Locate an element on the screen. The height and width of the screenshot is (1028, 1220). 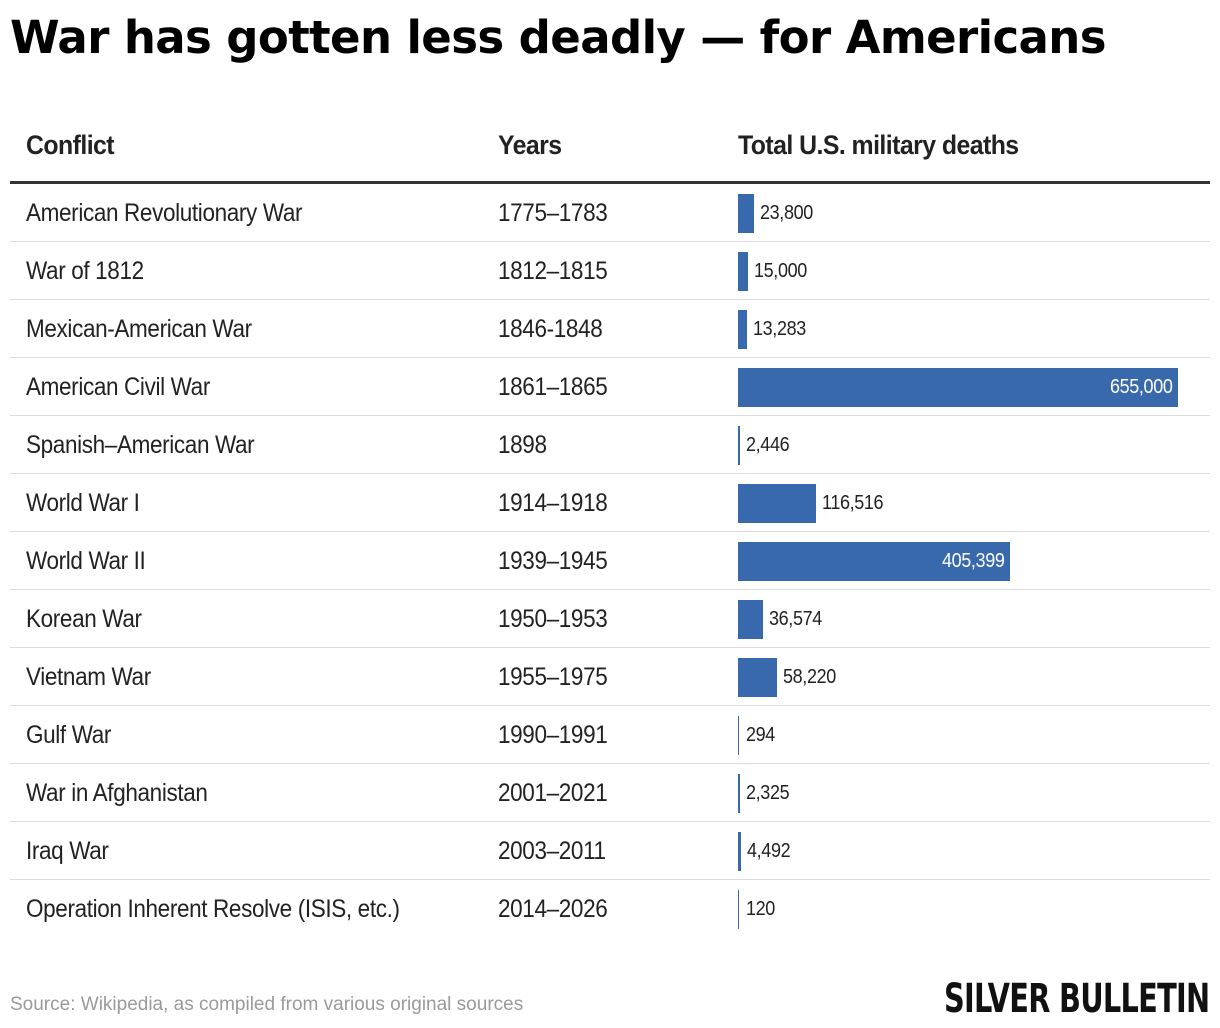
conflict-name: Mexican-American War is located at coordinates (139, 329).